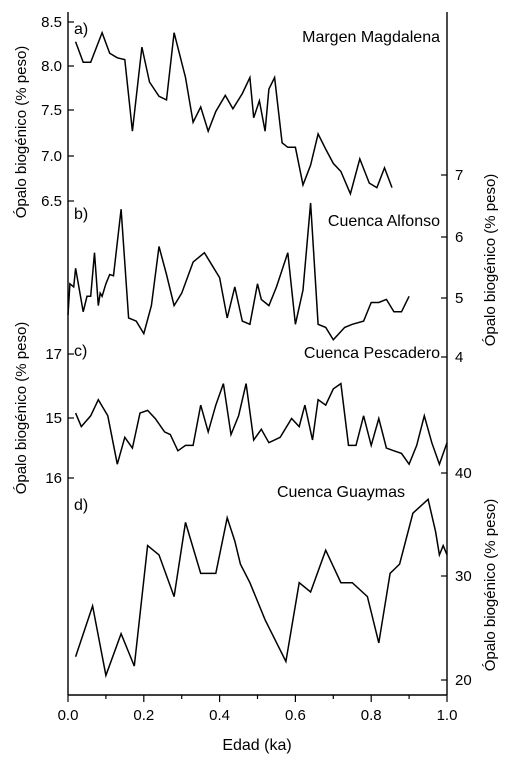 This screenshot has height=763, width=510. I want to click on x-tick-label: 0.2, so click(143, 715).